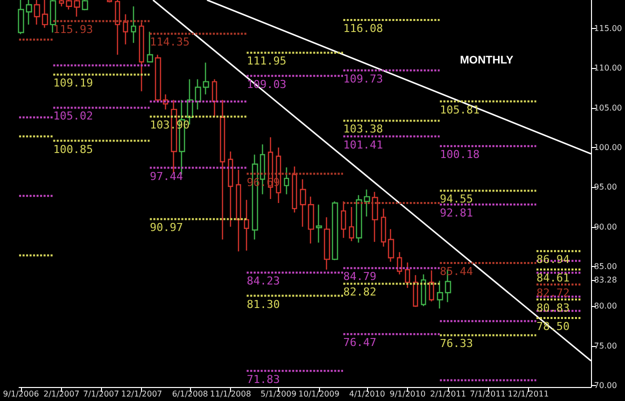 The height and width of the screenshot is (401, 625). I want to click on annotation: 115.93, so click(73, 29).